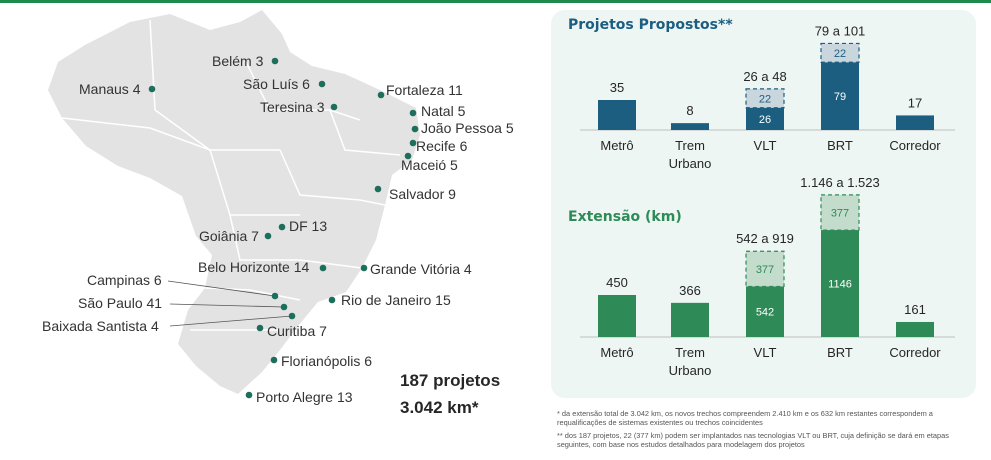  I want to click on city-label: Rio de Janeiro 15, so click(396, 300).